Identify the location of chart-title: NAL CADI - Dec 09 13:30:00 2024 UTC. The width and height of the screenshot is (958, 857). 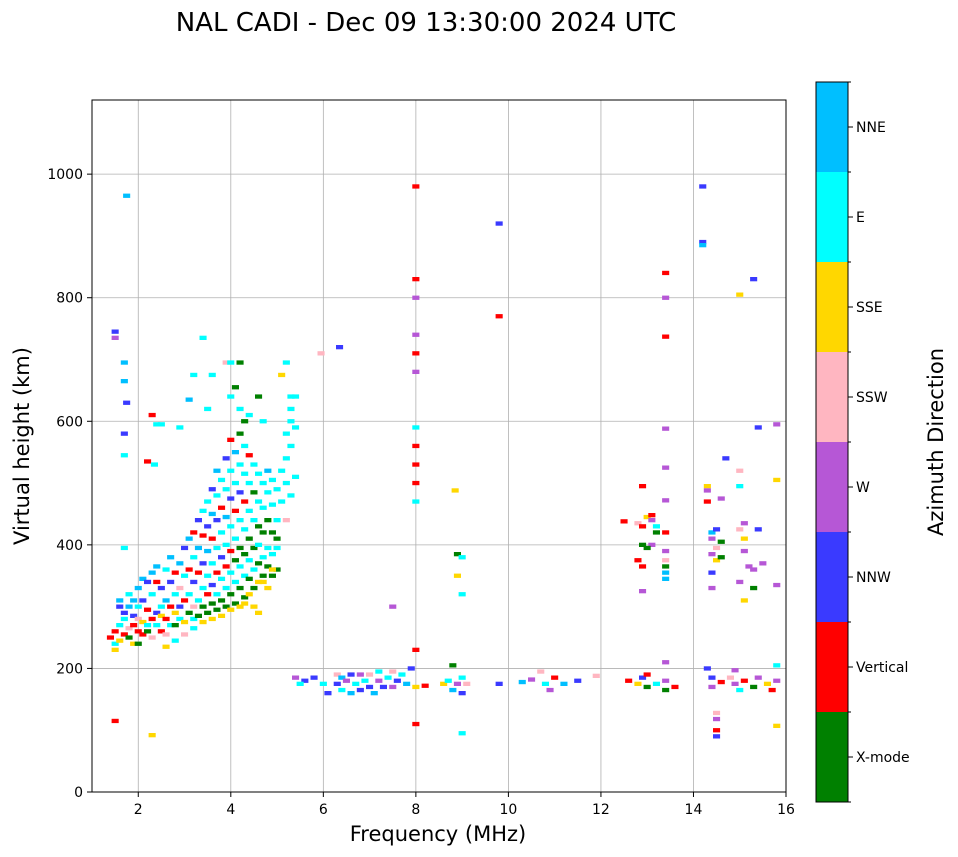
(426, 23).